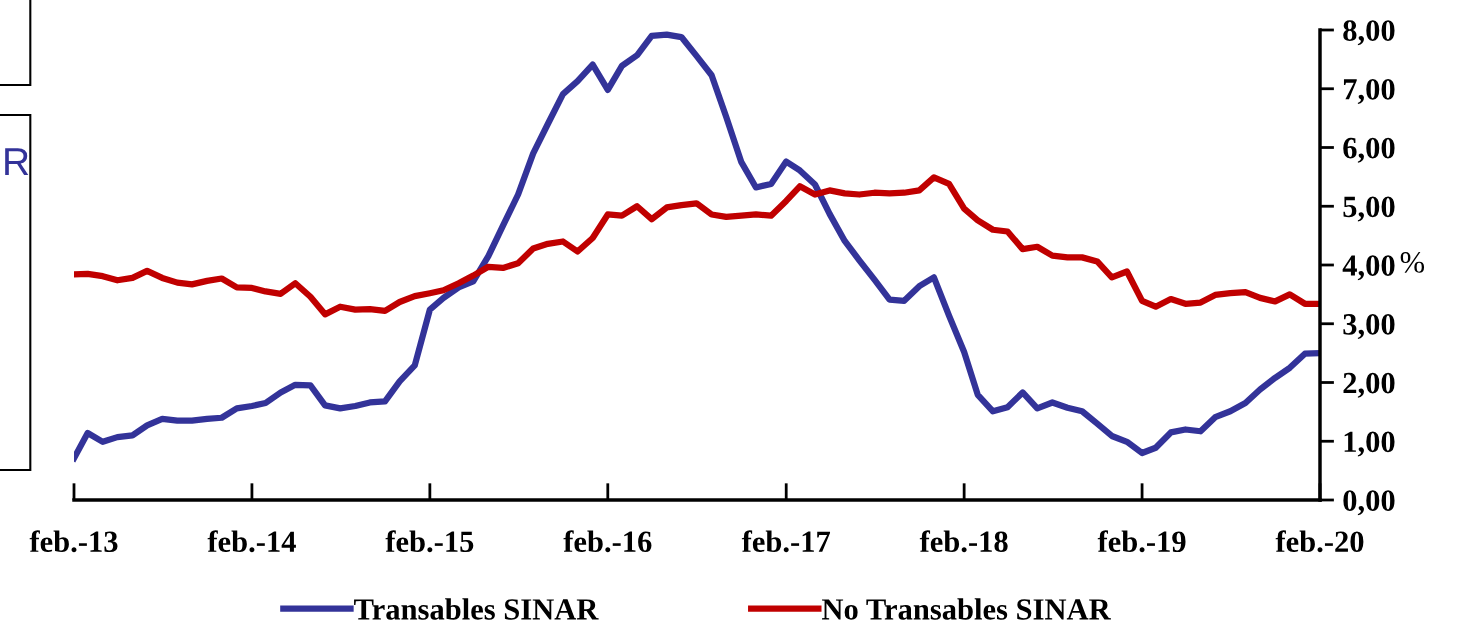 The width and height of the screenshot is (1469, 644). What do you see at coordinates (786, 541) in the screenshot?
I see `x-tick-label: feb.-17` at bounding box center [786, 541].